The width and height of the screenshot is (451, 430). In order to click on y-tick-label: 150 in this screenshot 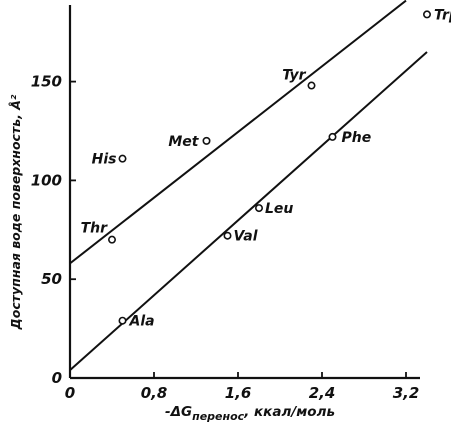, I will do `click(46, 82)`.